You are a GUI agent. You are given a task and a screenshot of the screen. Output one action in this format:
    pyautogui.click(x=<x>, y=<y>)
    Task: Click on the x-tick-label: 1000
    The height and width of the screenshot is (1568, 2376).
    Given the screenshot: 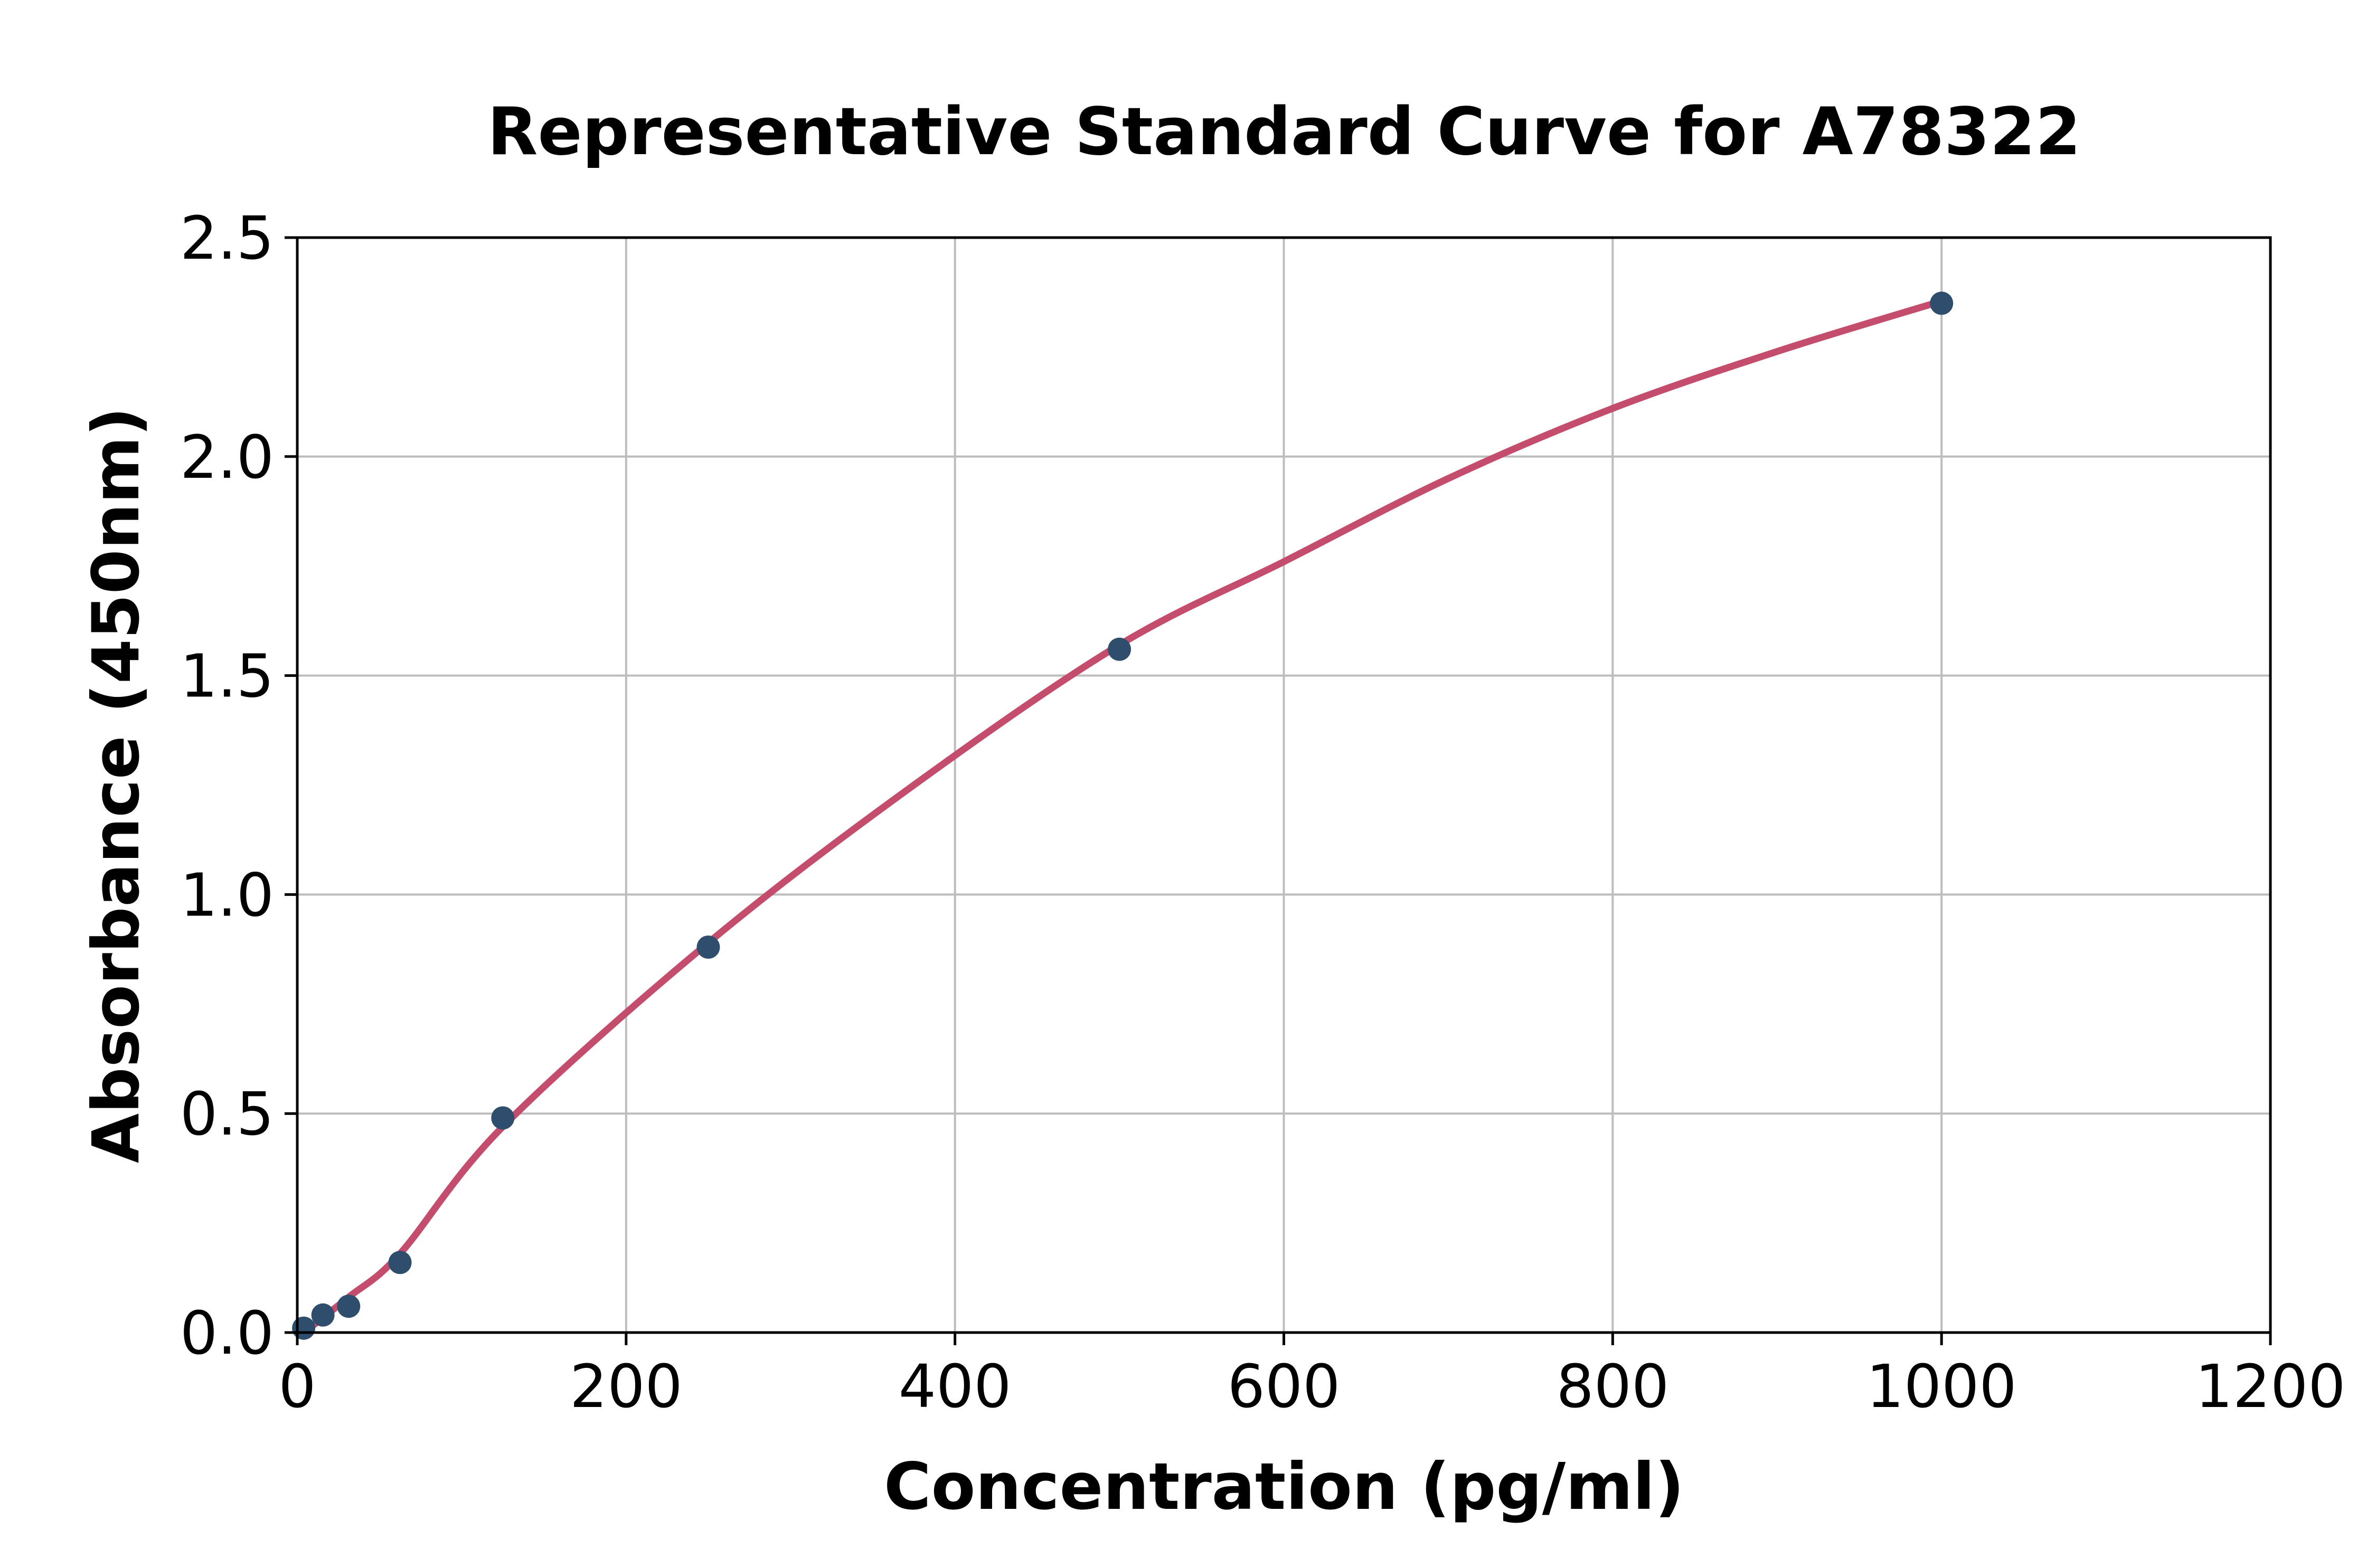 What is the action you would take?
    pyautogui.click(x=1942, y=1387)
    